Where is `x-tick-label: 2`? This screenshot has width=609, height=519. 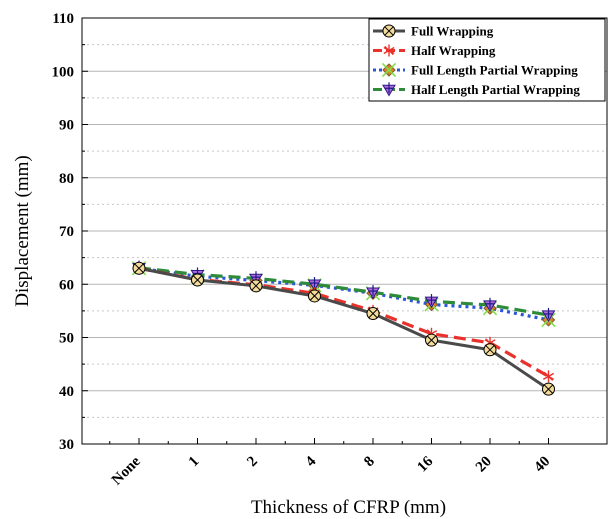
x-tick-label: 2 is located at coordinates (252, 462).